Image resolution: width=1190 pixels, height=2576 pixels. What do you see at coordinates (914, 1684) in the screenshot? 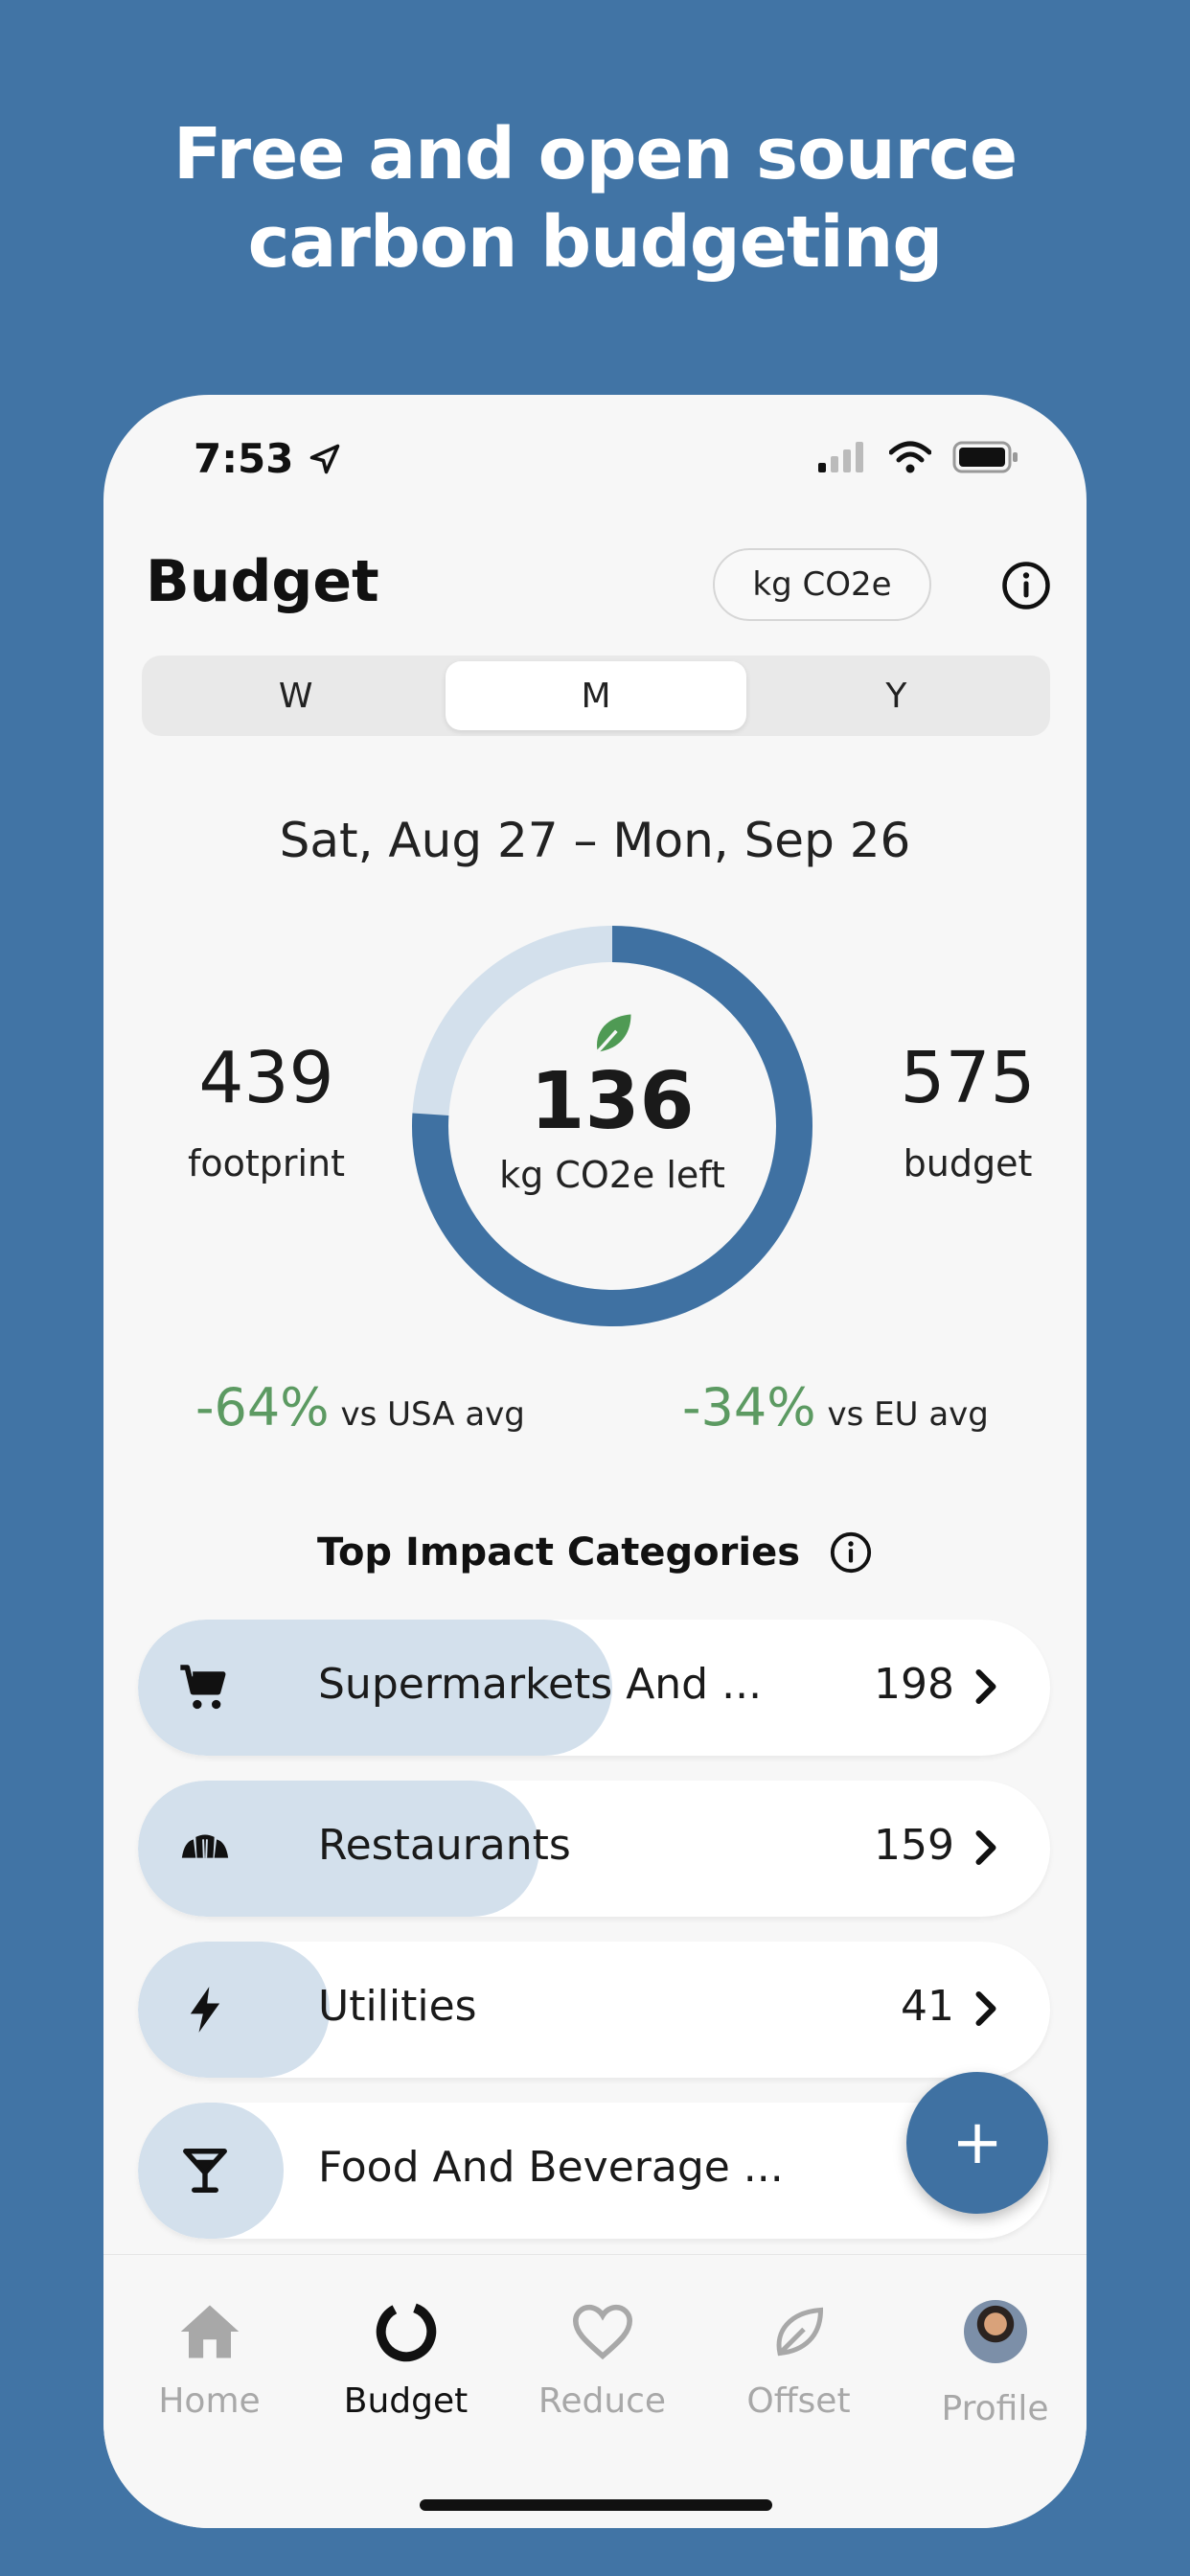
I see `category-value: 198` at bounding box center [914, 1684].